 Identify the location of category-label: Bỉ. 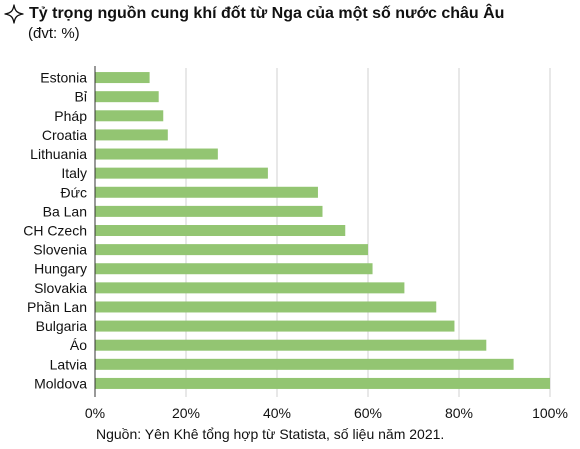
(81, 97).